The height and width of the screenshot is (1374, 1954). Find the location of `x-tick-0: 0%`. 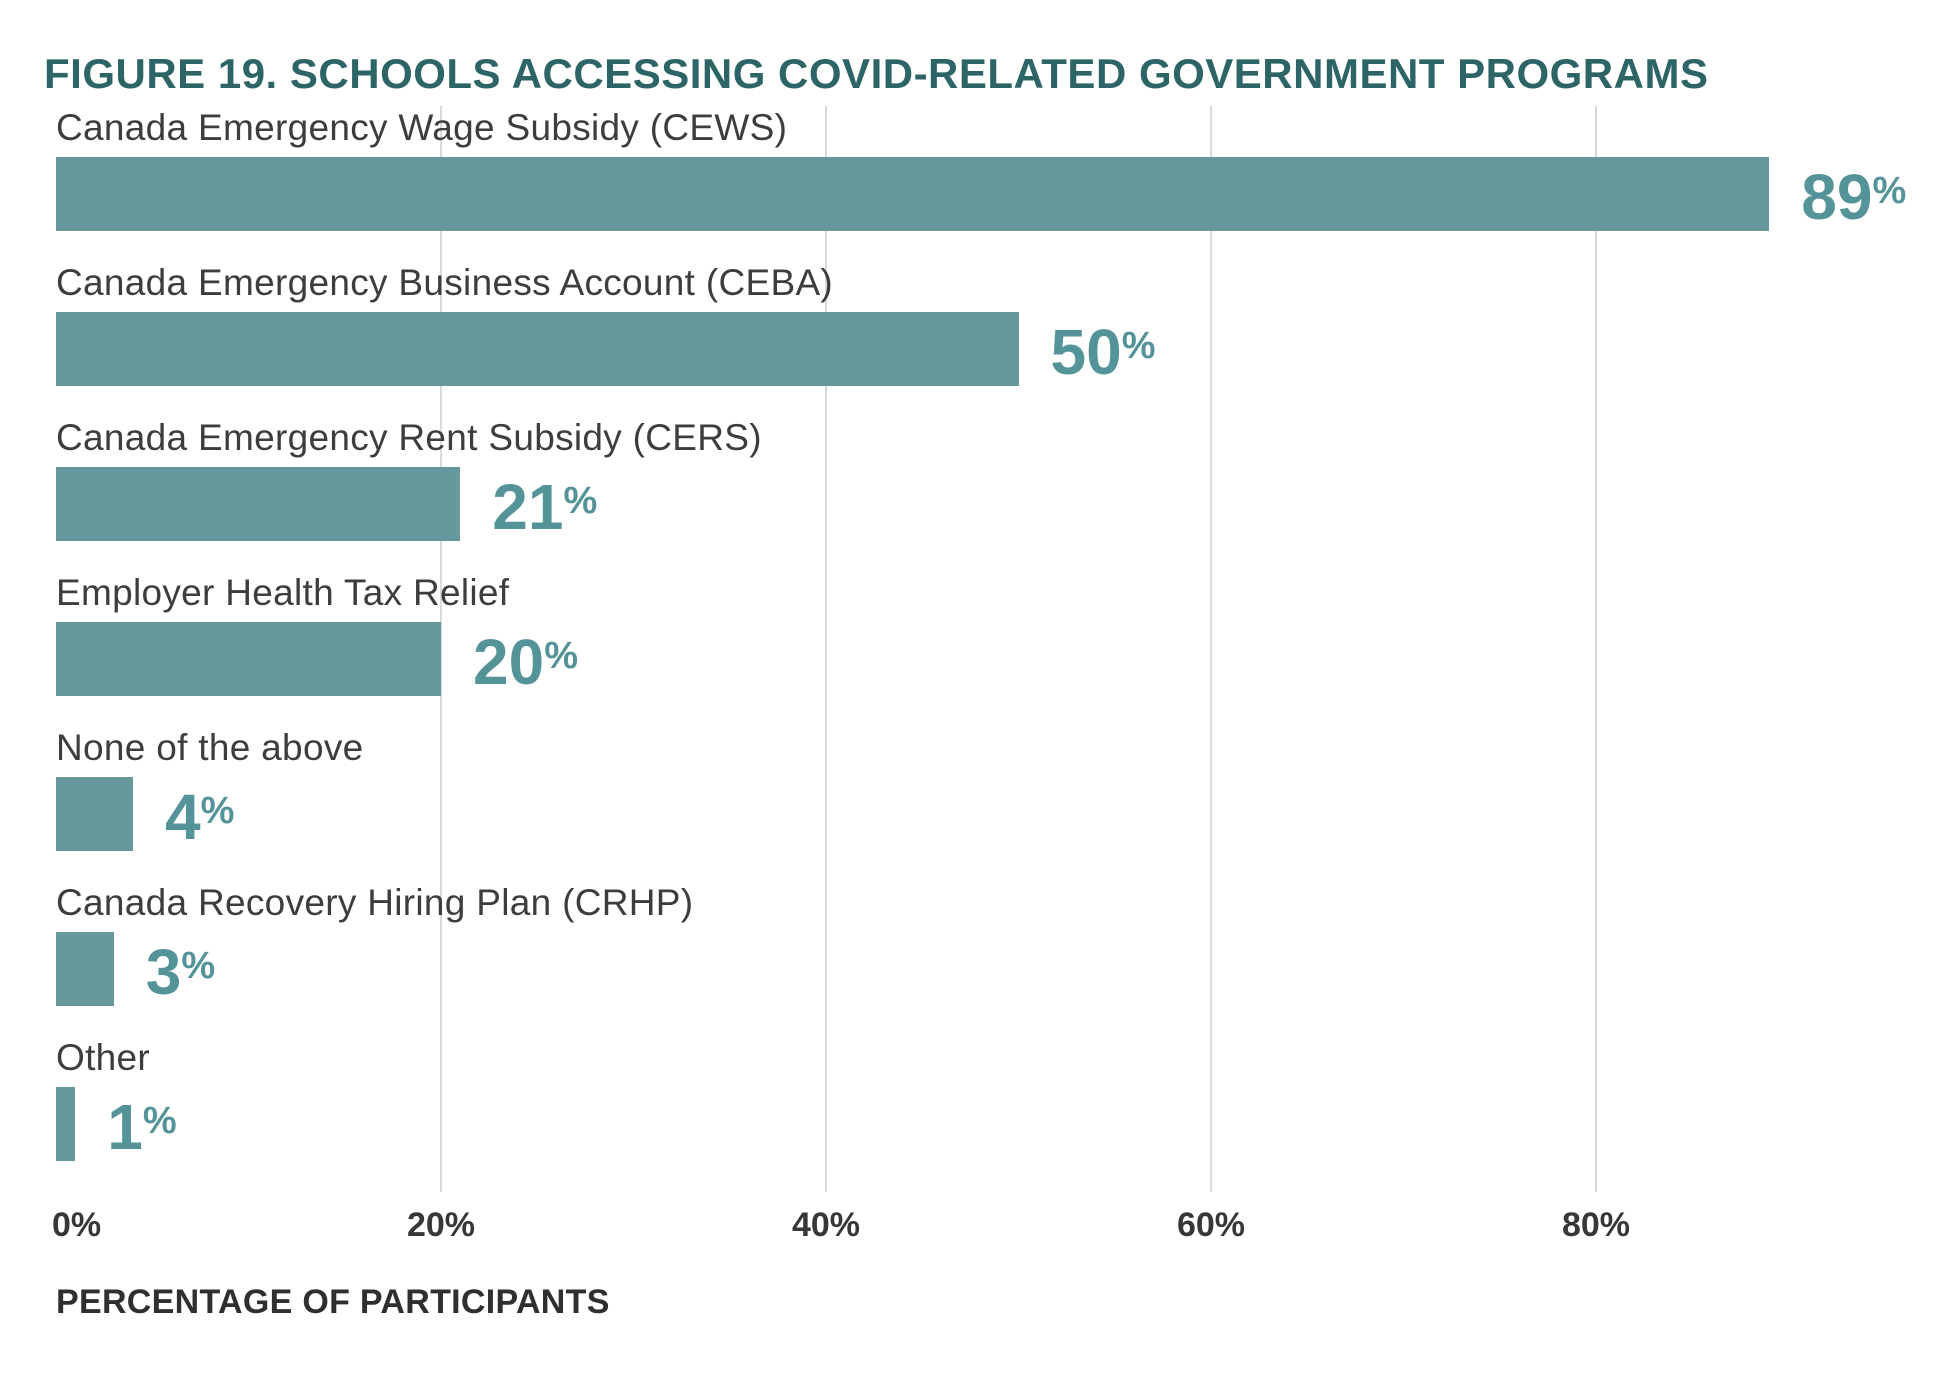

x-tick-0: 0% is located at coordinates (77, 1225).